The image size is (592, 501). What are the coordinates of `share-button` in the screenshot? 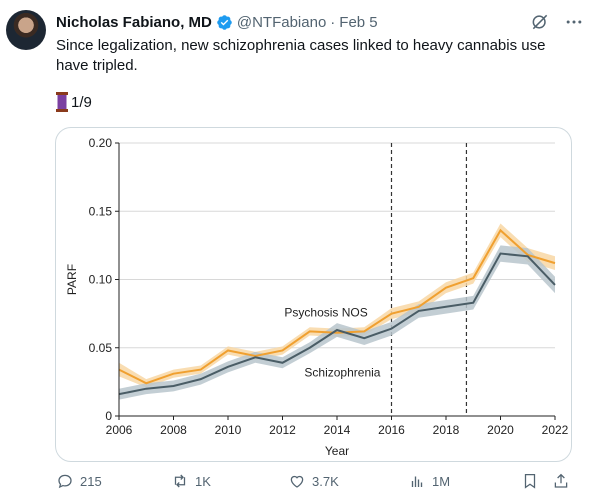 It's located at (561, 481).